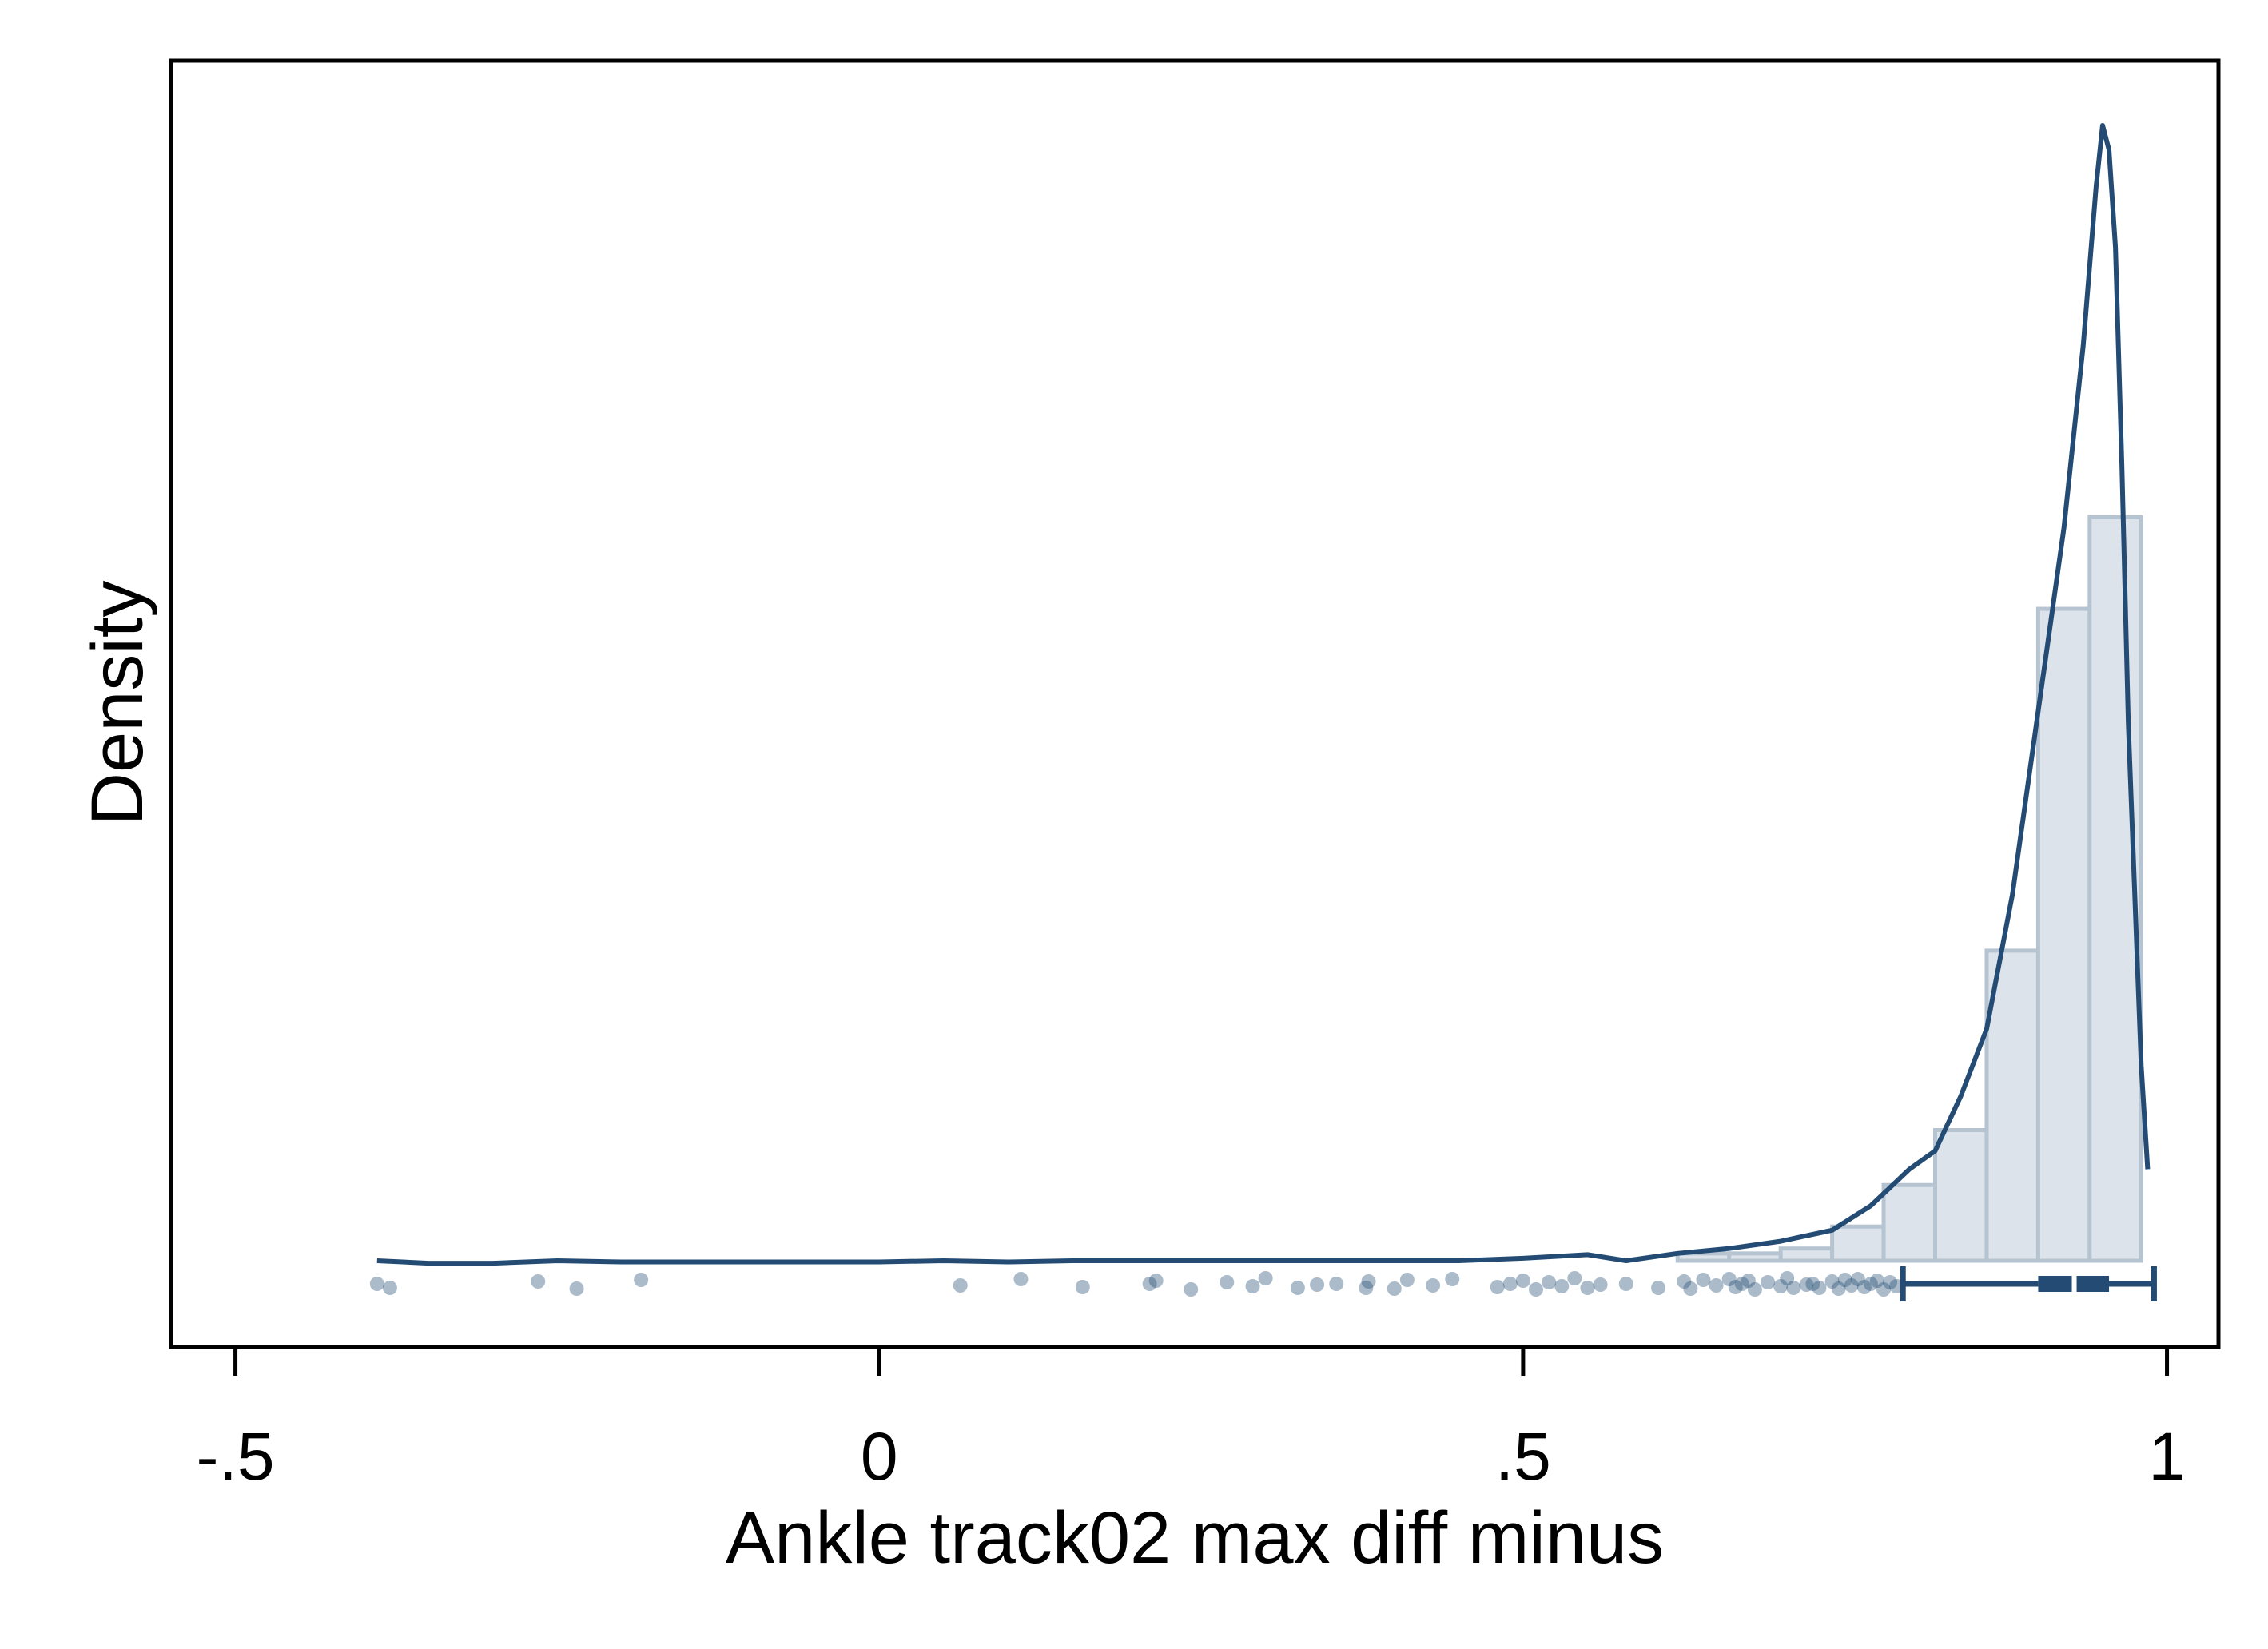 The height and width of the screenshot is (1649, 2268). What do you see at coordinates (117, 703) in the screenshot?
I see `y-axis-title: Density` at bounding box center [117, 703].